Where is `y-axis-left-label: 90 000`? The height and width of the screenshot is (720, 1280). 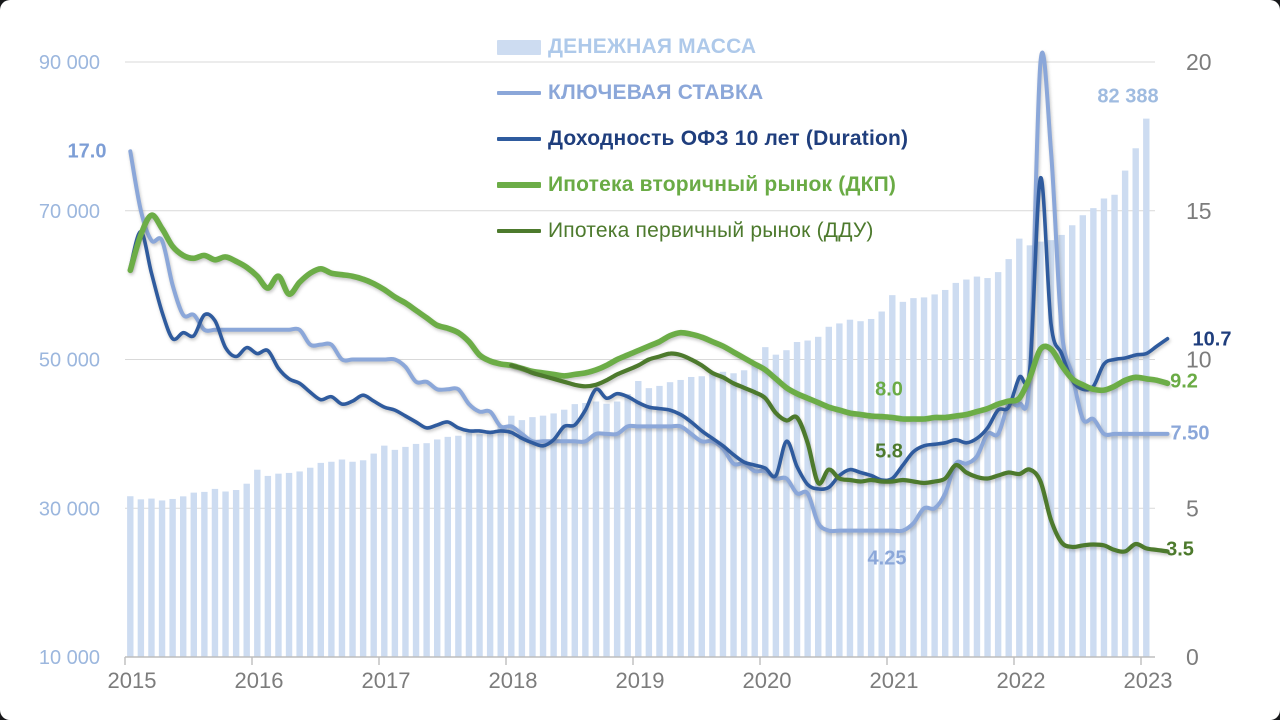 y-axis-left-label: 90 000 is located at coordinates (69, 63).